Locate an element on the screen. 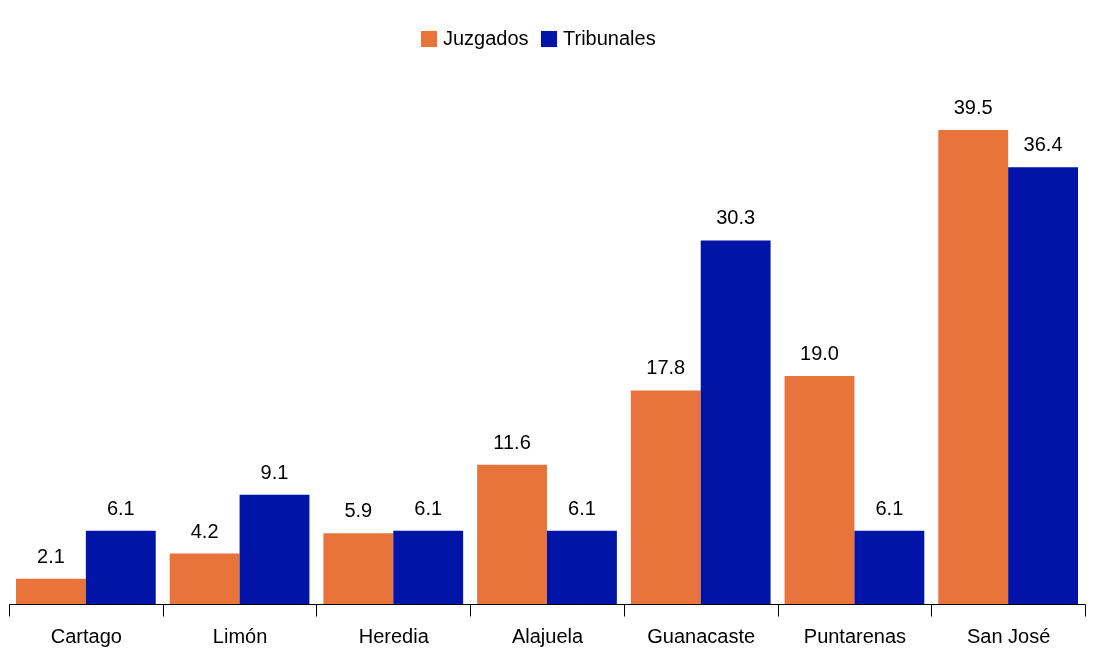 Image resolution: width=1102 pixels, height=660 pixels. data-label: 2.1 is located at coordinates (51, 555).